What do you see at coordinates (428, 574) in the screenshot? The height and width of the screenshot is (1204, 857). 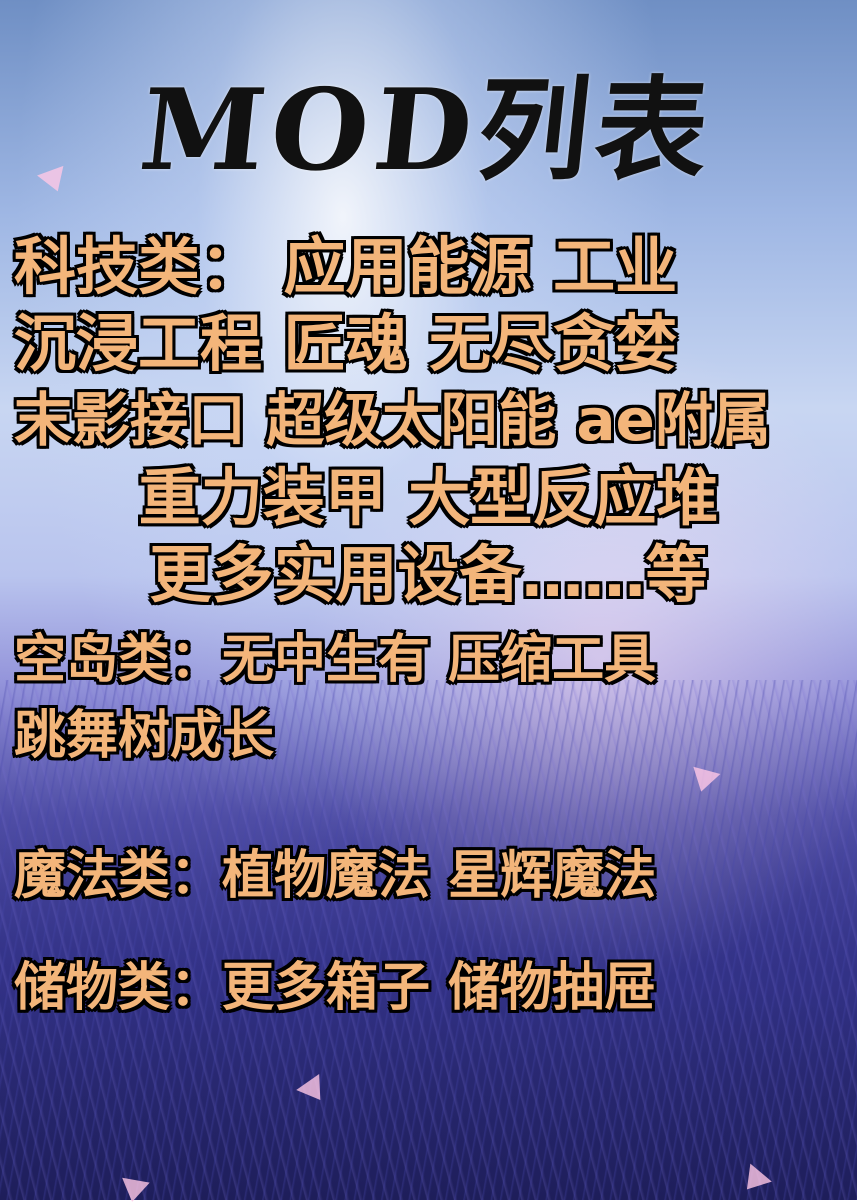 I see `tech-line: 更多实用设备……等` at bounding box center [428, 574].